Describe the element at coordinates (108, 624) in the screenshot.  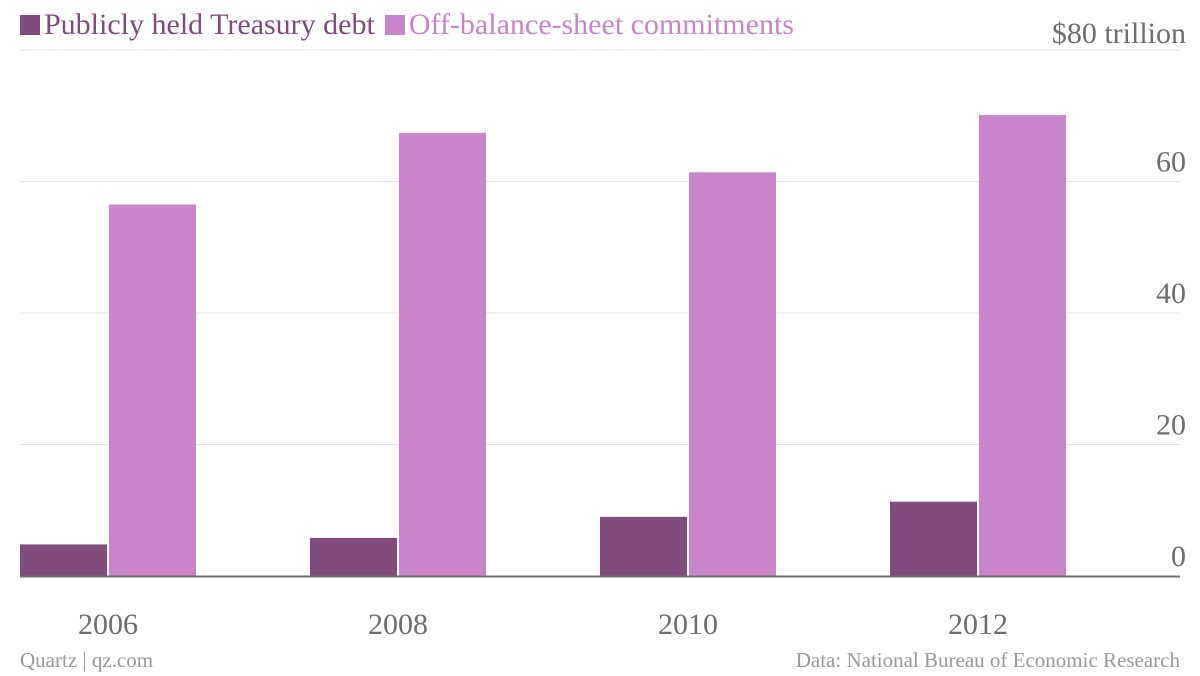
I see `x-tick-label: 2006` at that location.